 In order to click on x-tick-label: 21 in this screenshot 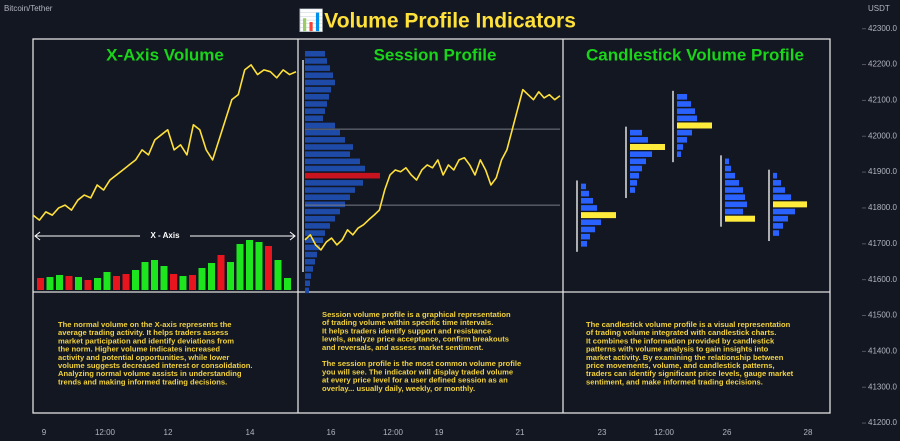, I will do `click(520, 432)`.